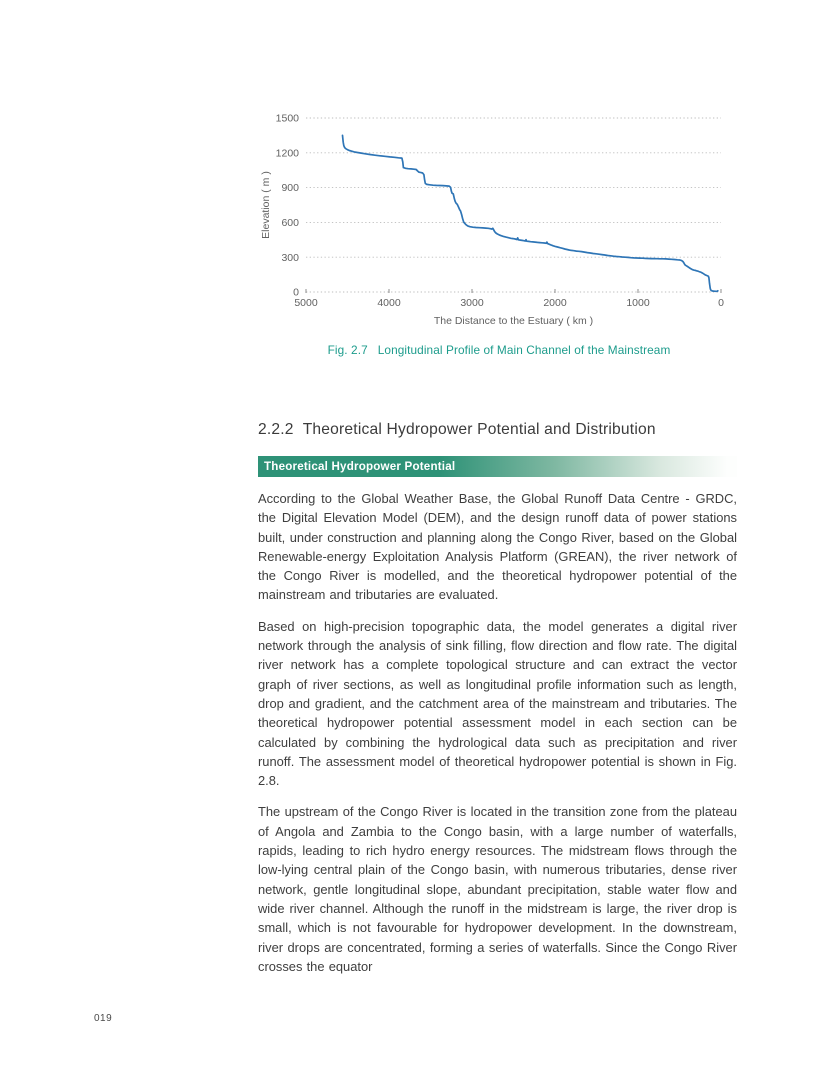  What do you see at coordinates (389, 303) in the screenshot?
I see `x-tick-label: 4000` at bounding box center [389, 303].